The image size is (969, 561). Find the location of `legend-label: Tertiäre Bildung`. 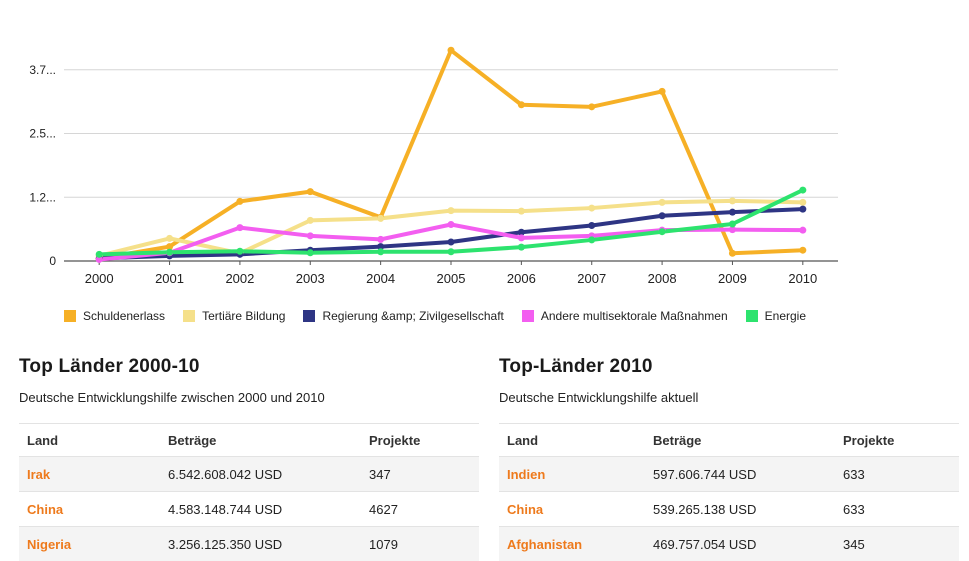

legend-label: Tertiäre Bildung is located at coordinates (243, 316).